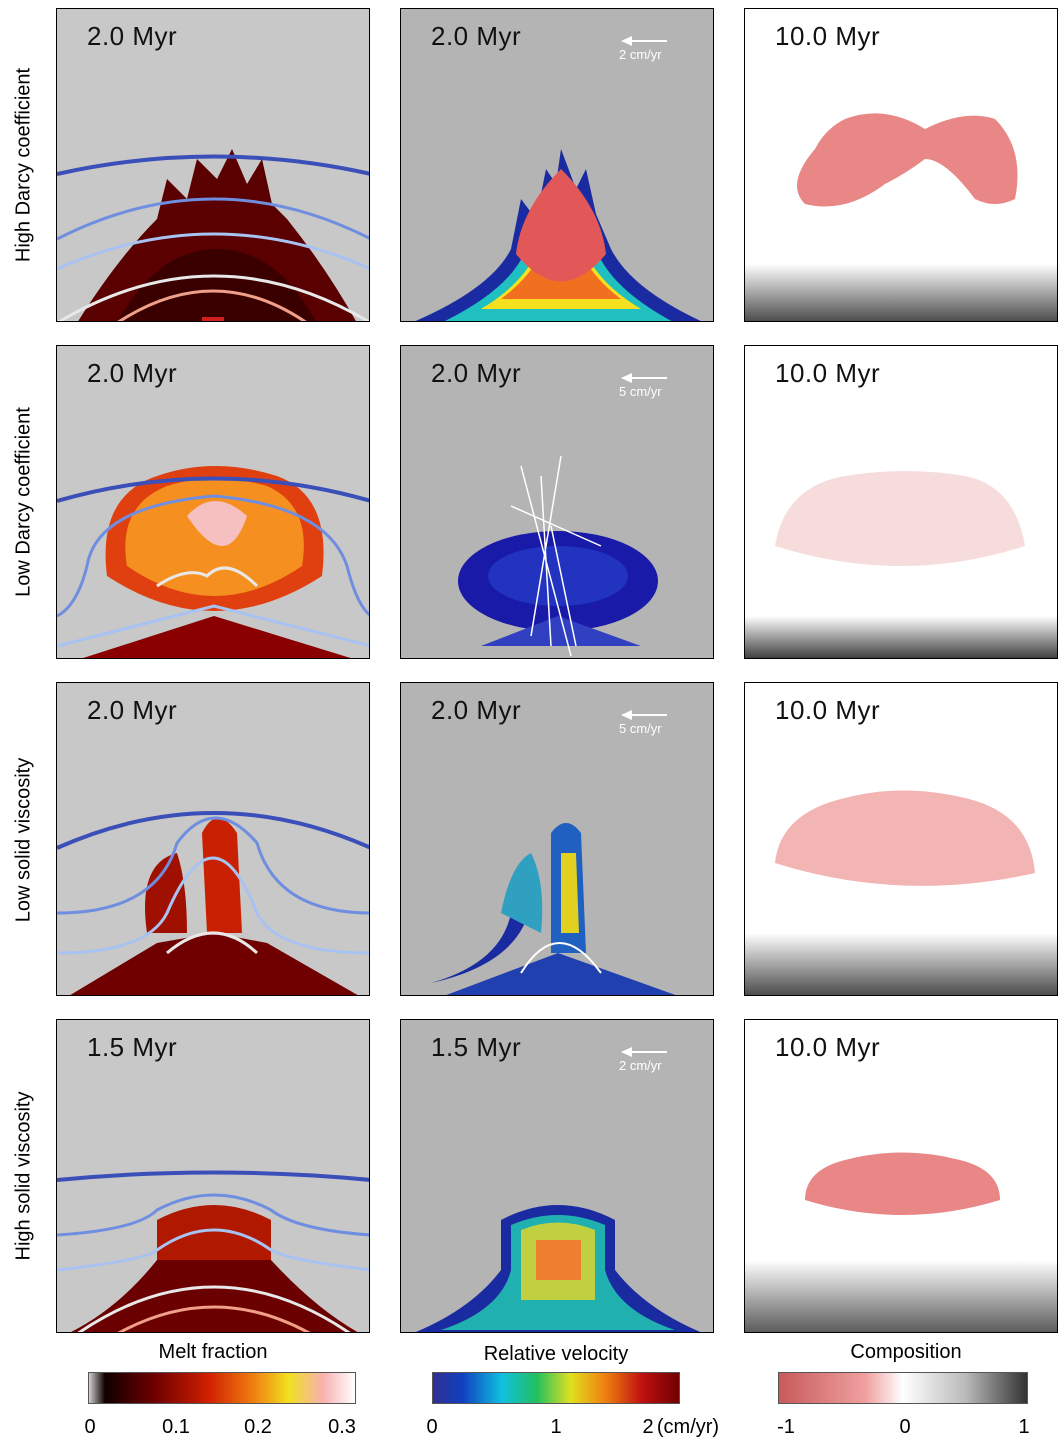 Image resolution: width=1064 pixels, height=1444 pixels. I want to click on composition-tick: -1, so click(786, 1427).